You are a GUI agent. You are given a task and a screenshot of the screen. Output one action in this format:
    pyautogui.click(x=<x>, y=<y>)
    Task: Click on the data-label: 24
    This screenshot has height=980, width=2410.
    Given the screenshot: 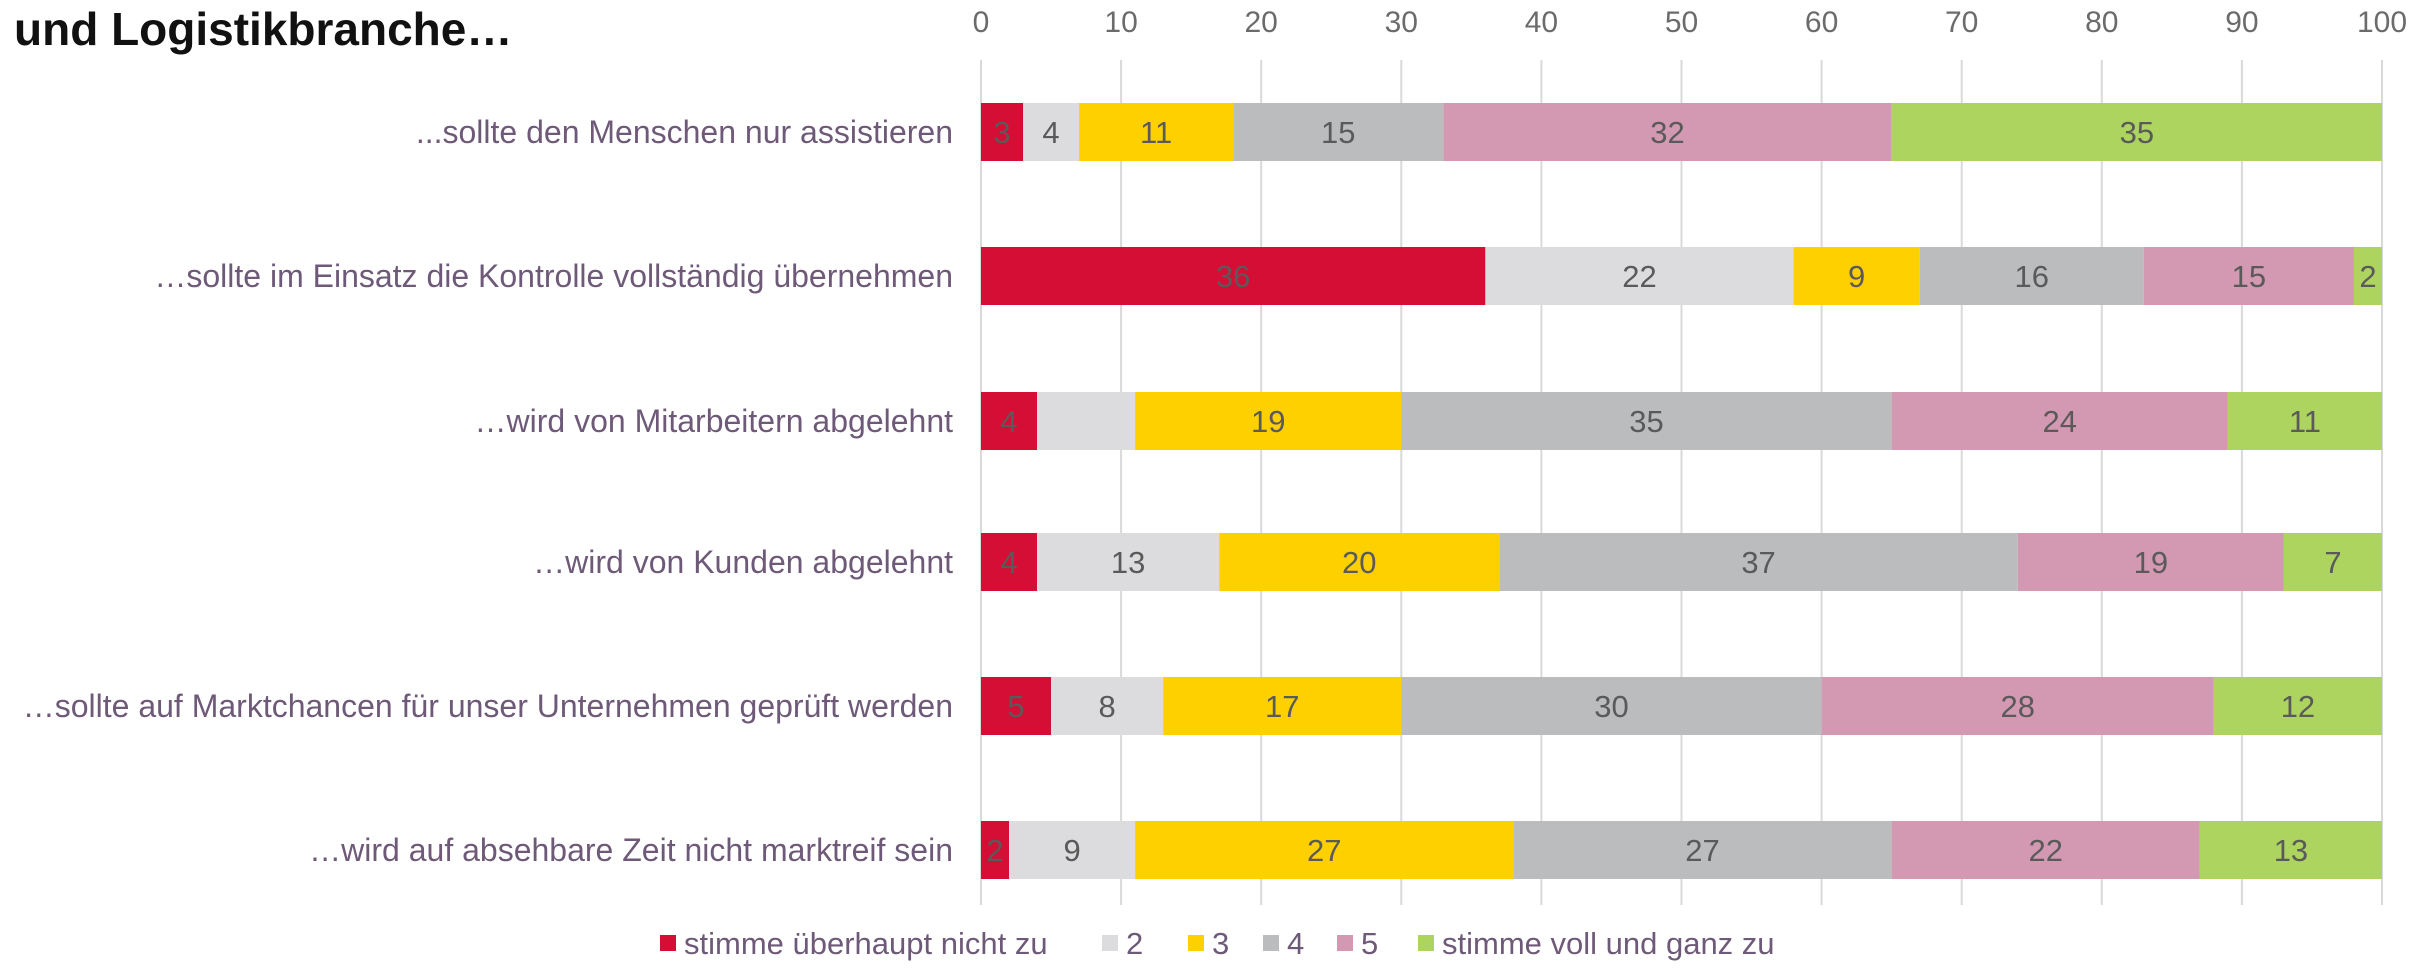 What is the action you would take?
    pyautogui.click(x=2060, y=421)
    